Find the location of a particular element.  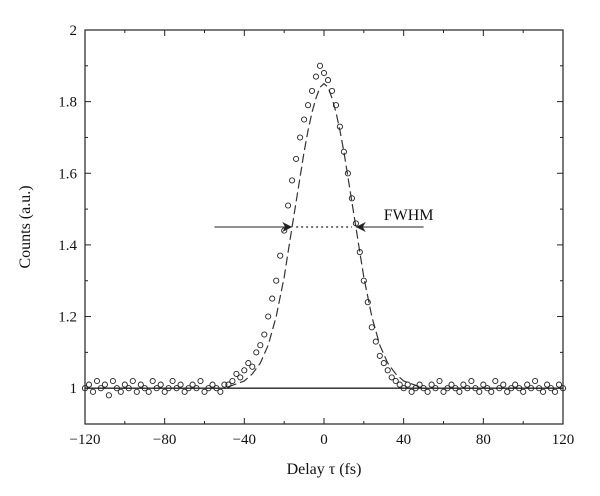

annotations: FWHM is located at coordinates (324, 219).